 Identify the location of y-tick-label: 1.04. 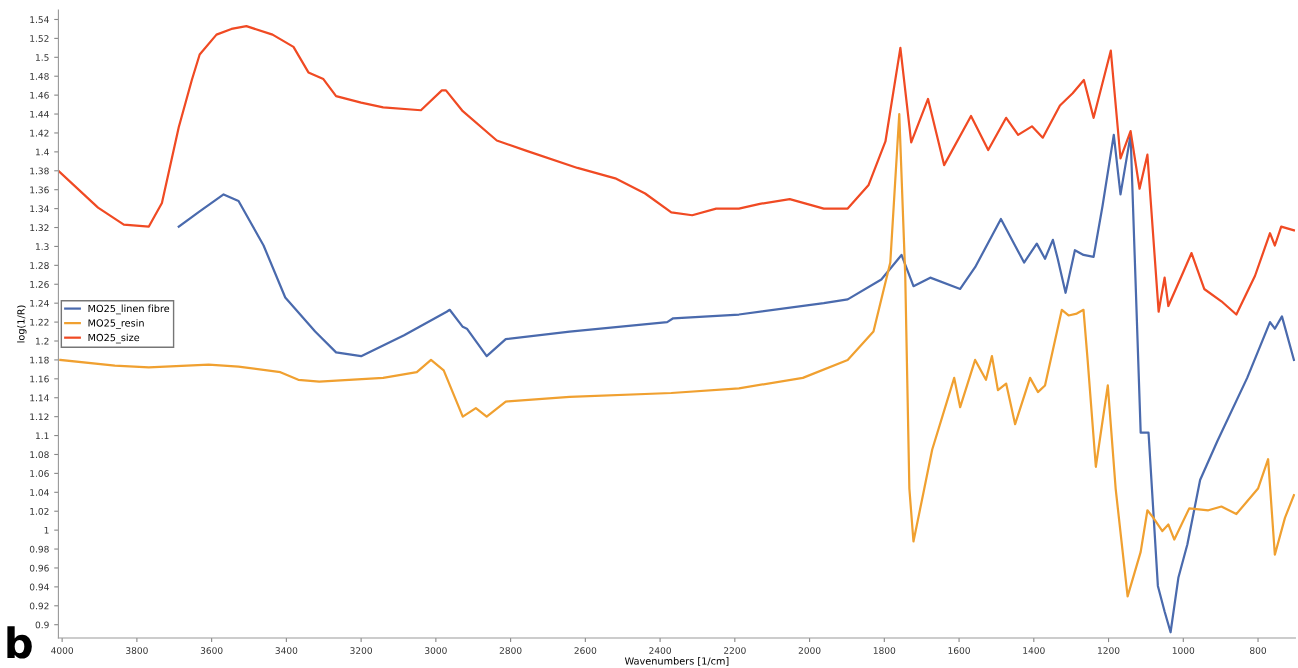
(39, 492).